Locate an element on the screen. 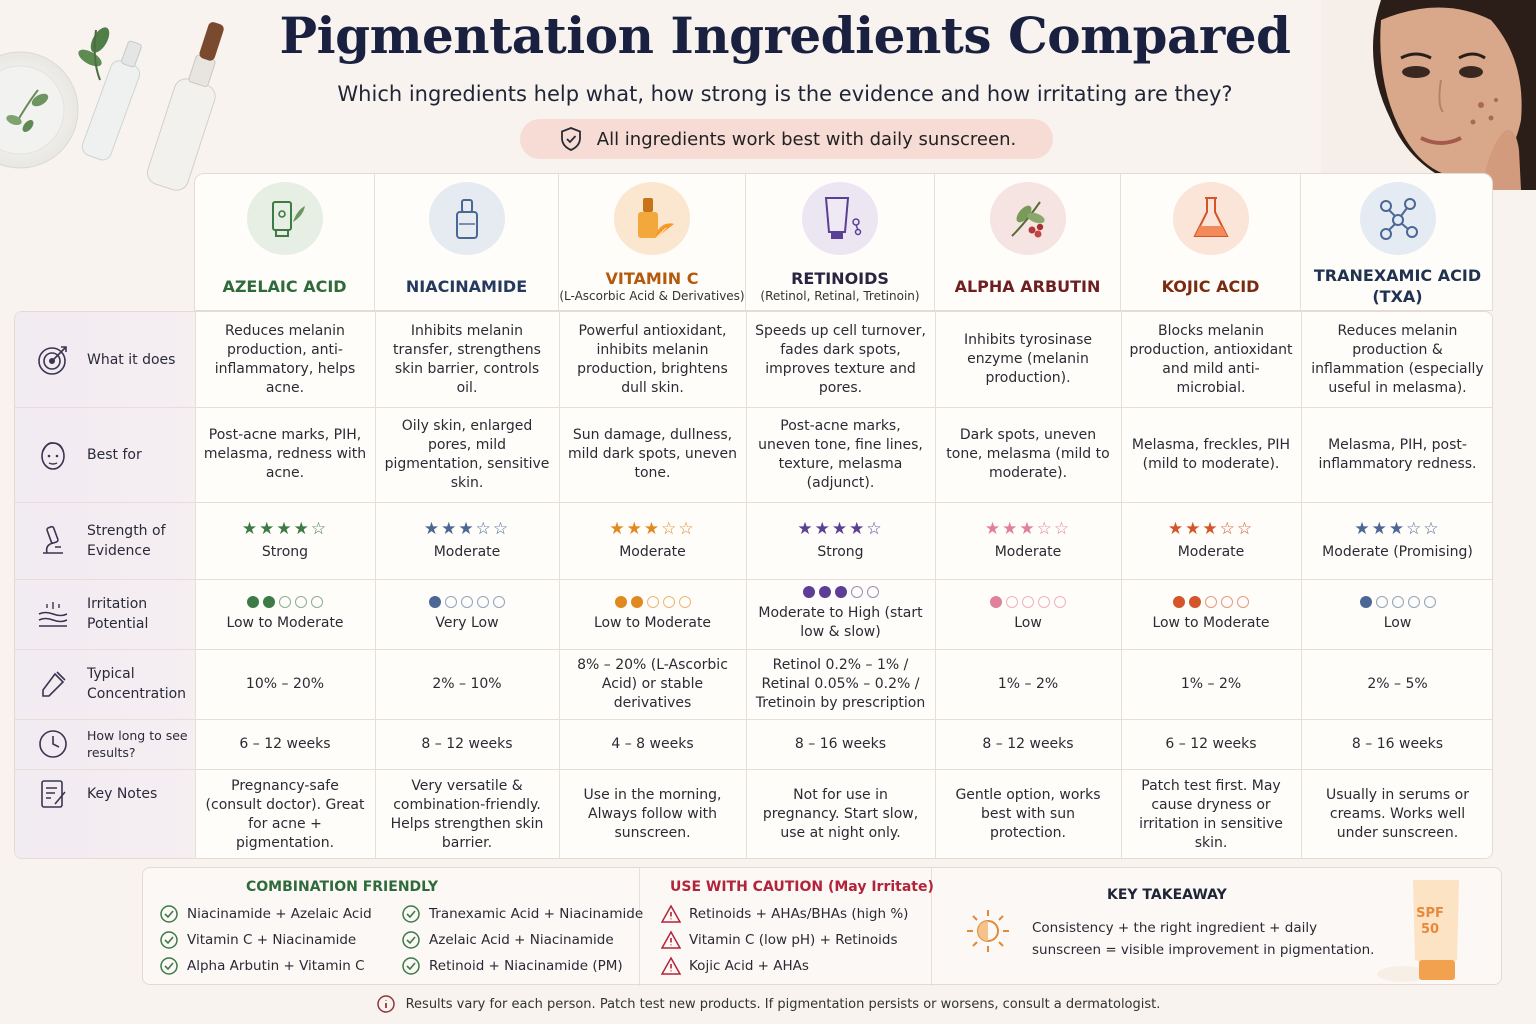 Image resolution: width=1536 pixels, height=1024 pixels. combination-item: Azelaic Acid + Niacinamide is located at coordinates (507, 940).